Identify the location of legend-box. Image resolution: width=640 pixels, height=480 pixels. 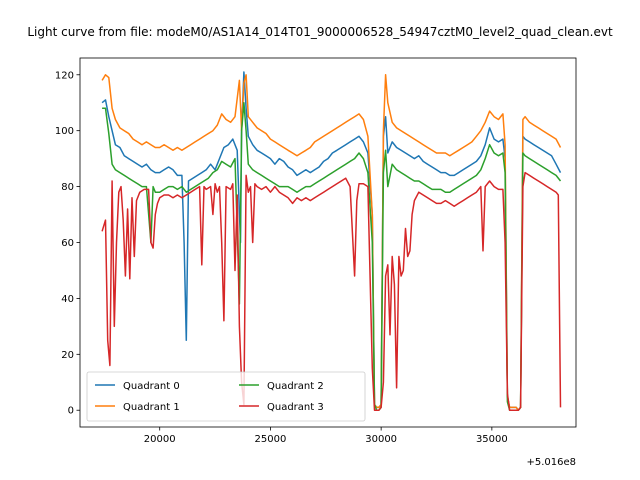
(226, 396).